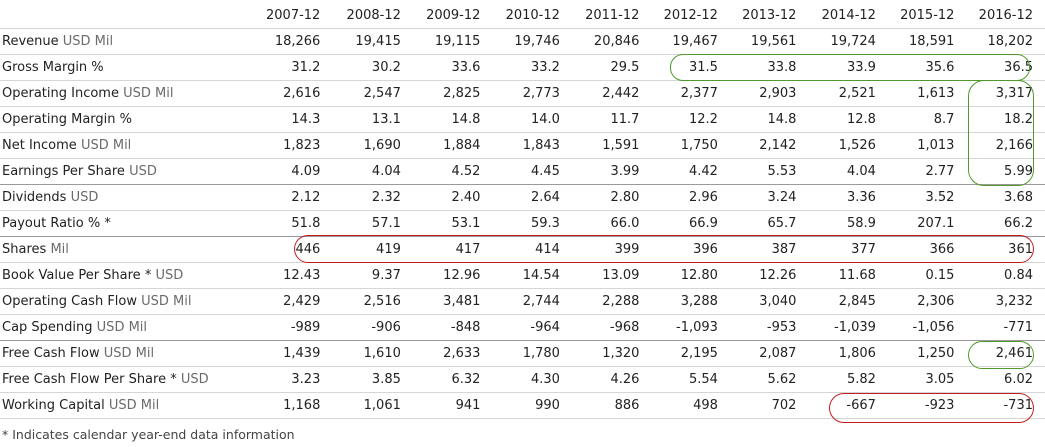 The height and width of the screenshot is (447, 1045). Describe the element at coordinates (927, 93) in the screenshot. I see `value-cell: 1,613` at that location.